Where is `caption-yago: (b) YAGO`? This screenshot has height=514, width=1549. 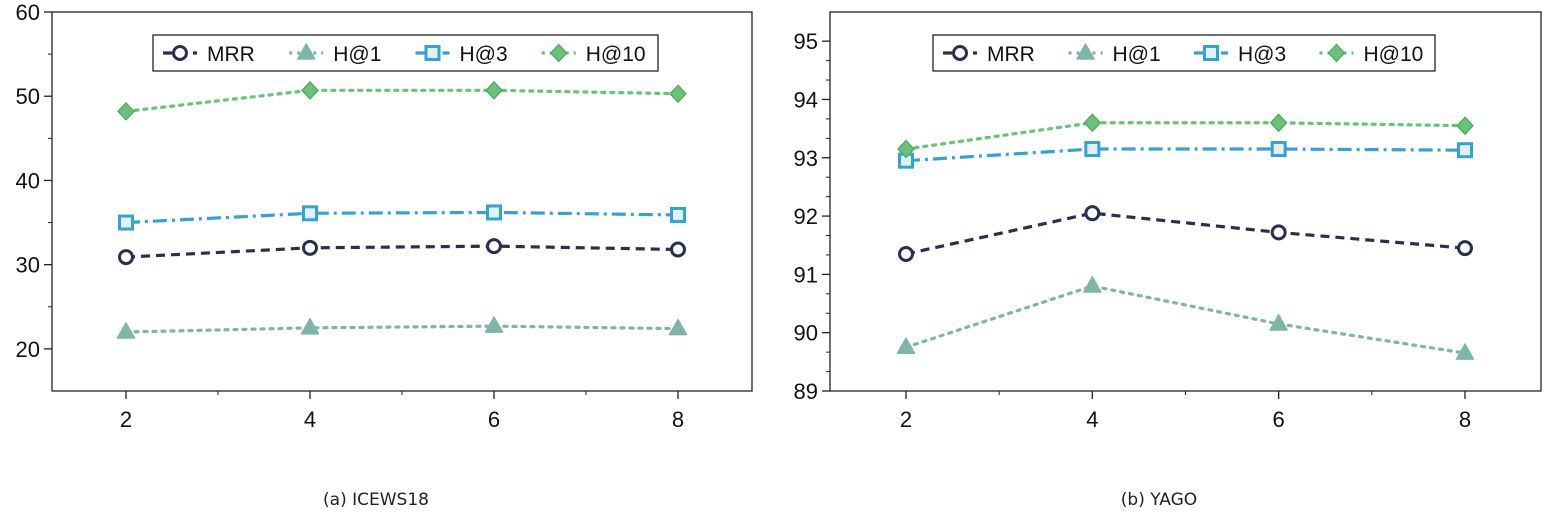
caption-yago: (b) YAGO is located at coordinates (1159, 500).